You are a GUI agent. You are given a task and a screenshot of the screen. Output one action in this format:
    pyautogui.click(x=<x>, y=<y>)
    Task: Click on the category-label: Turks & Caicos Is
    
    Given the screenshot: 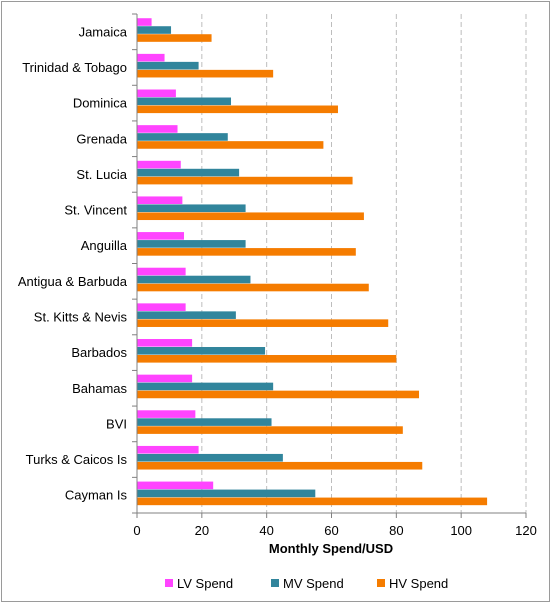 What is the action you would take?
    pyautogui.click(x=77, y=459)
    